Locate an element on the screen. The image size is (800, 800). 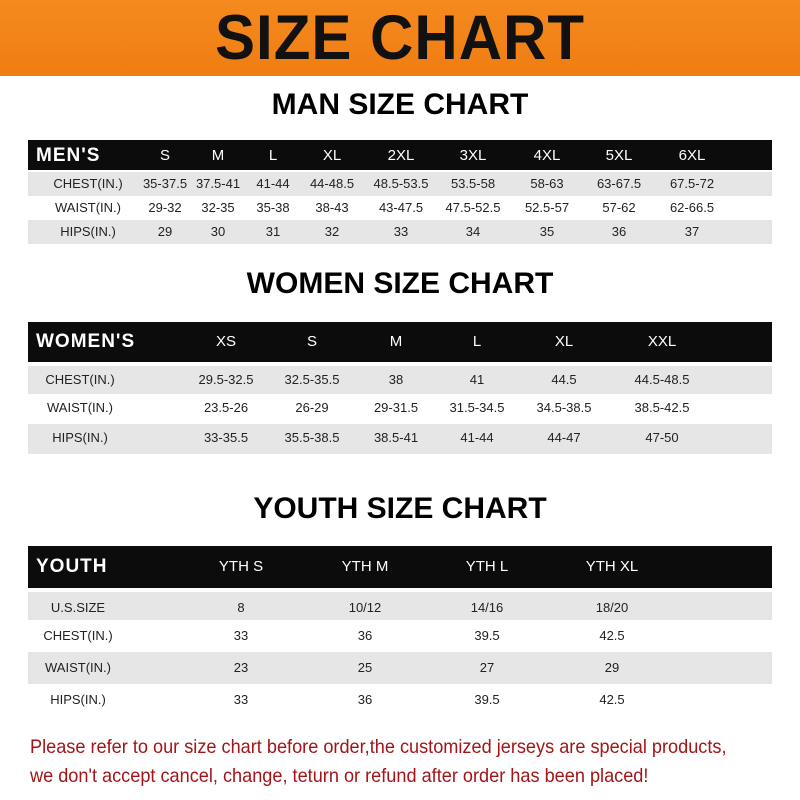
size-column-header: 5XL is located at coordinates (619, 155).